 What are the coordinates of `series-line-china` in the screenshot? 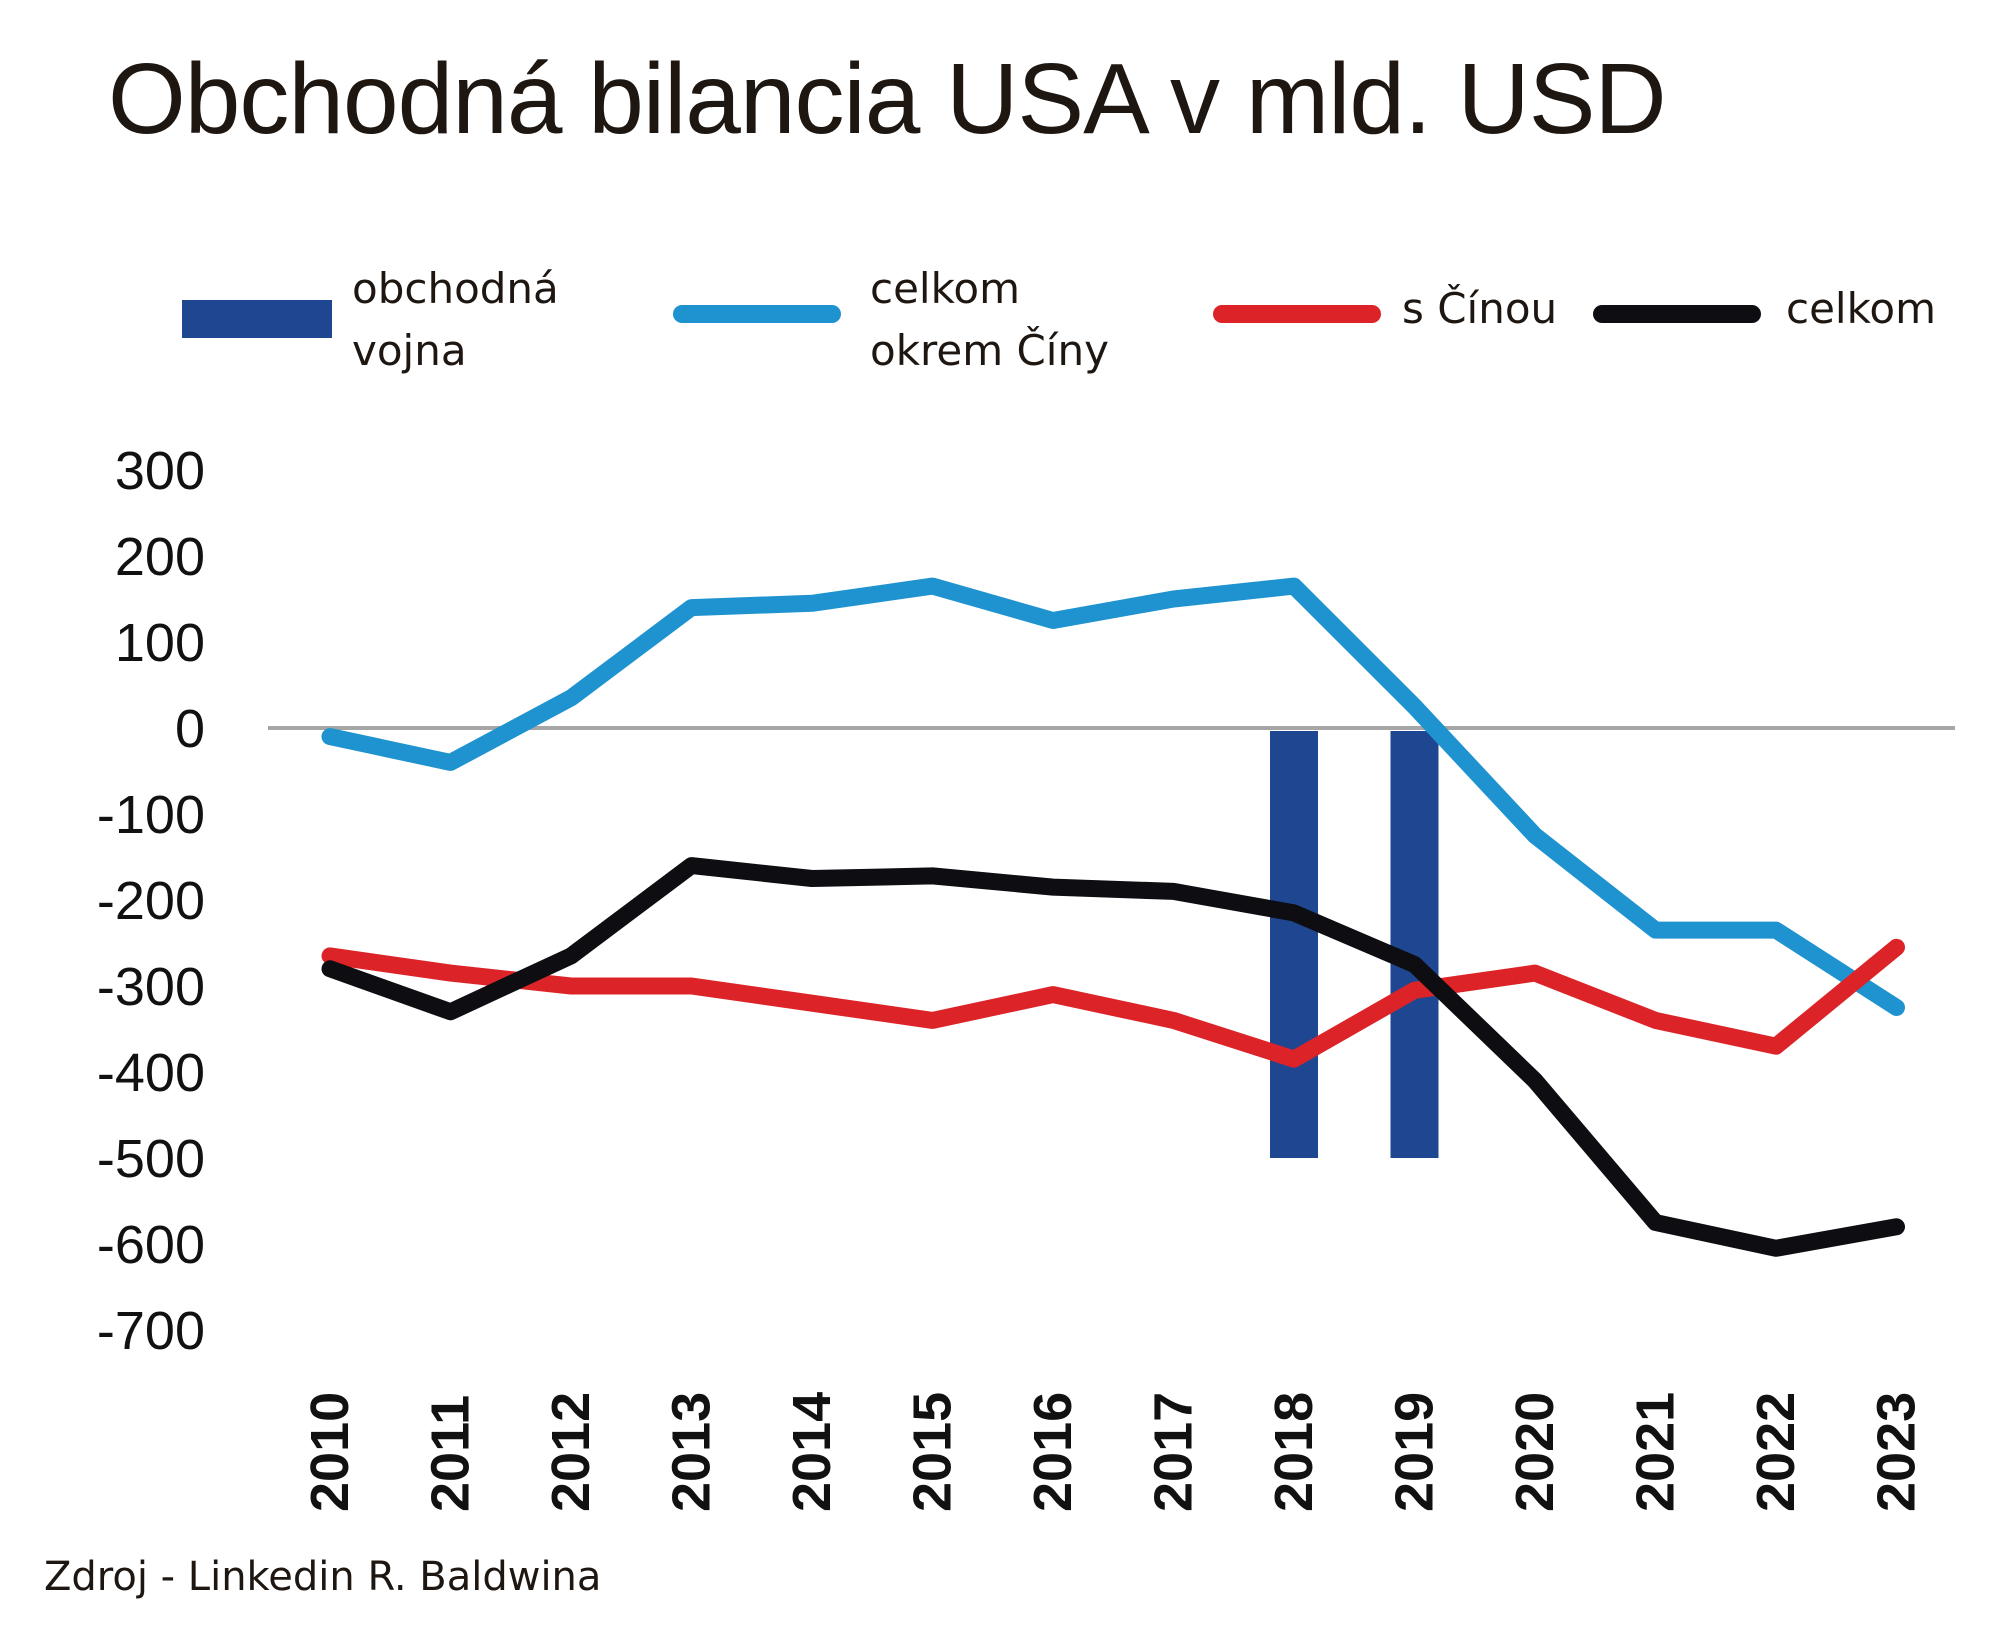 It's located at (1113, 1003).